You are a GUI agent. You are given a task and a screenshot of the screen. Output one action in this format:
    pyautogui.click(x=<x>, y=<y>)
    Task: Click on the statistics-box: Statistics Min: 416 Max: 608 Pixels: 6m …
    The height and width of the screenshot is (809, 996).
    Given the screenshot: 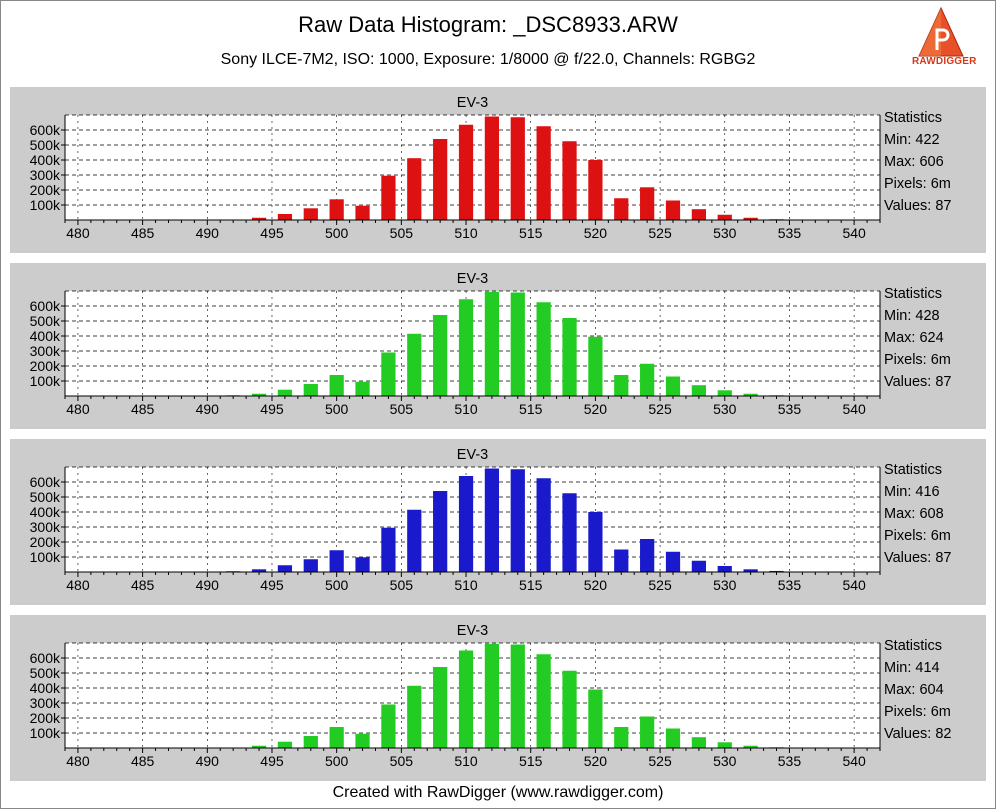 What is the action you would take?
    pyautogui.click(x=917, y=514)
    